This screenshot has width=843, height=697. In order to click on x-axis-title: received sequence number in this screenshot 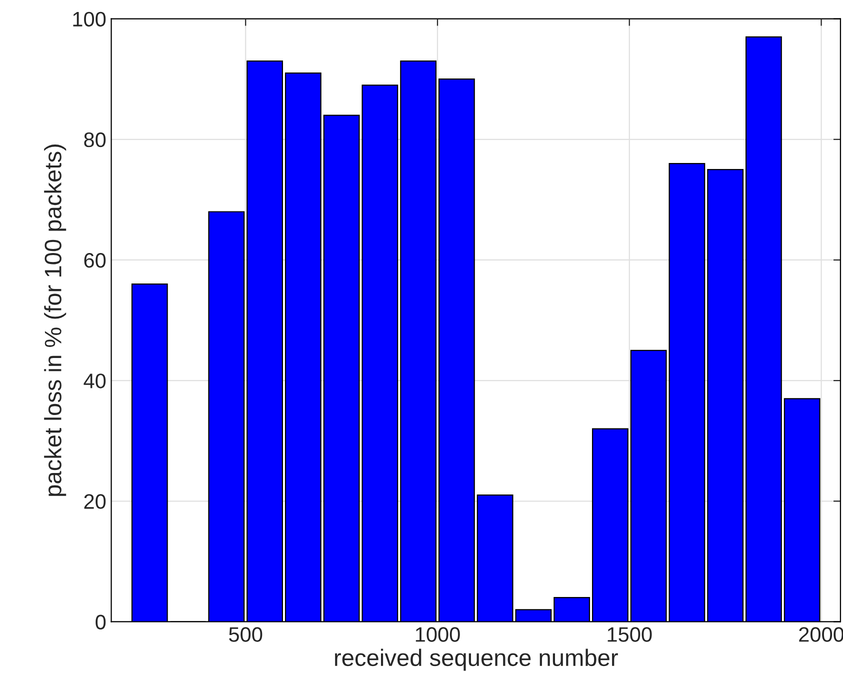, I will do `click(476, 659)`.